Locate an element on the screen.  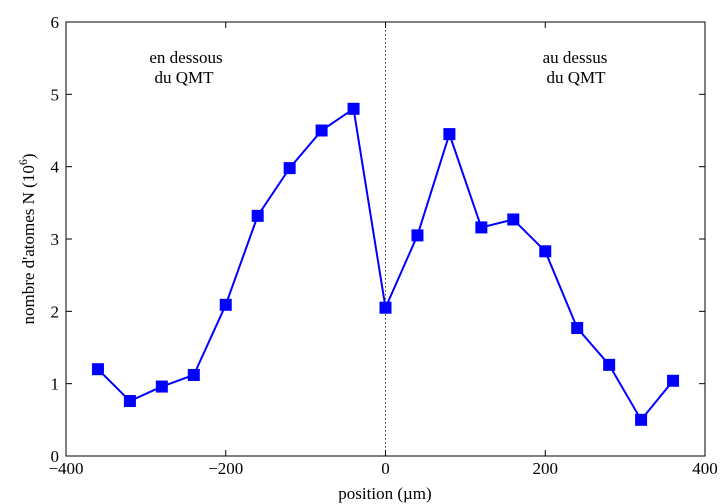
annotation-left-line2: du QMT is located at coordinates (184, 77).